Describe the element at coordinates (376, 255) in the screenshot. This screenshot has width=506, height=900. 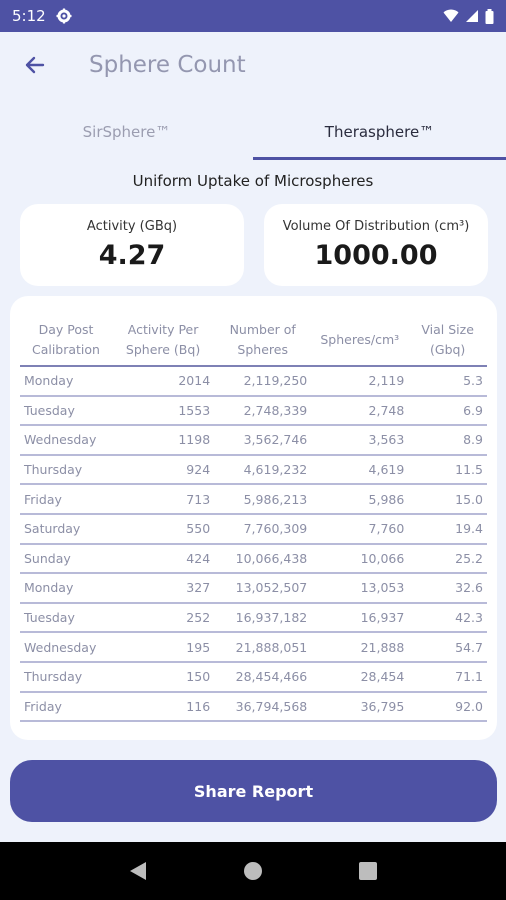
I see `volume-value: 1000.00` at that location.